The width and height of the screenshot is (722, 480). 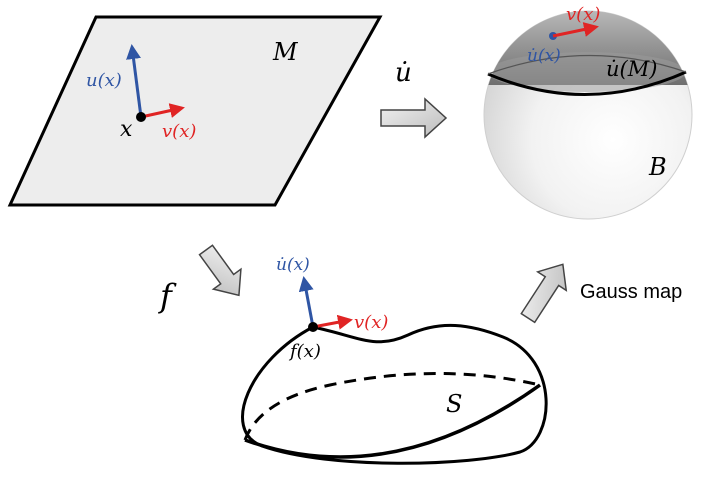 What do you see at coordinates (306, 302) in the screenshot?
I see `surface-normal-arrow` at bounding box center [306, 302].